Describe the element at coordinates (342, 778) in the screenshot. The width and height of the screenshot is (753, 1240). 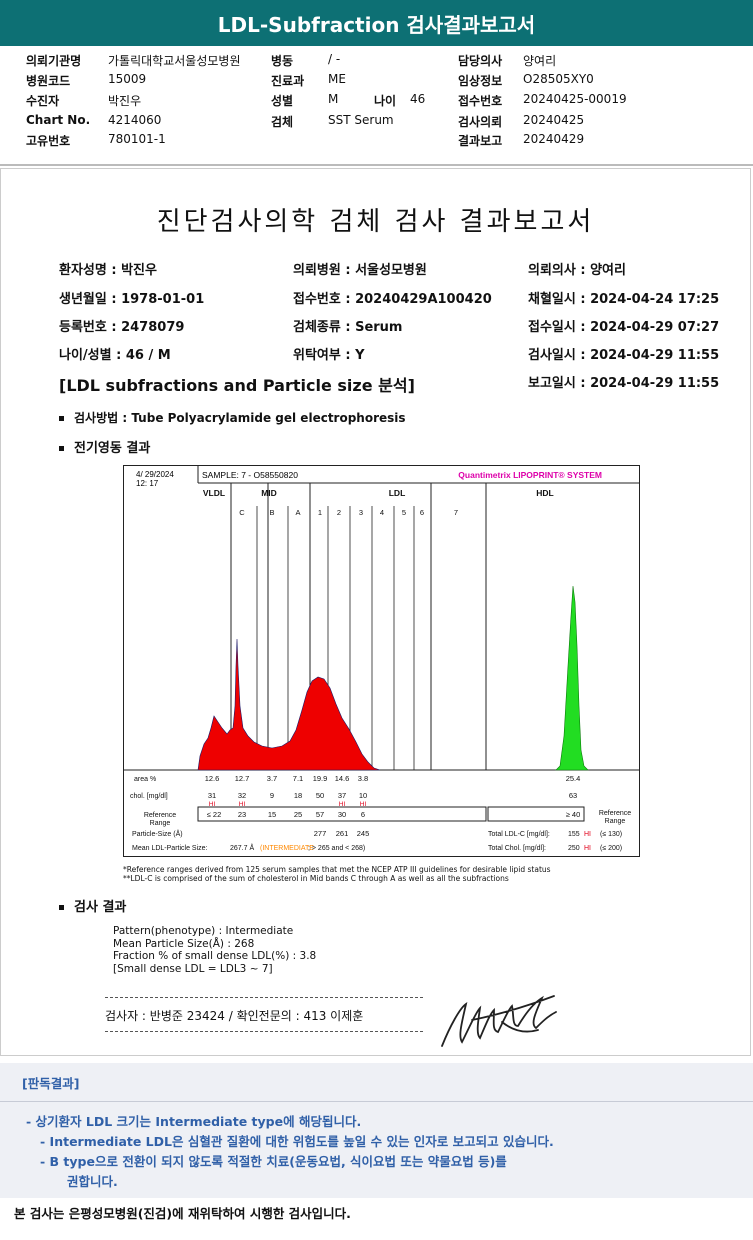
I see `area-value: 14.6` at that location.